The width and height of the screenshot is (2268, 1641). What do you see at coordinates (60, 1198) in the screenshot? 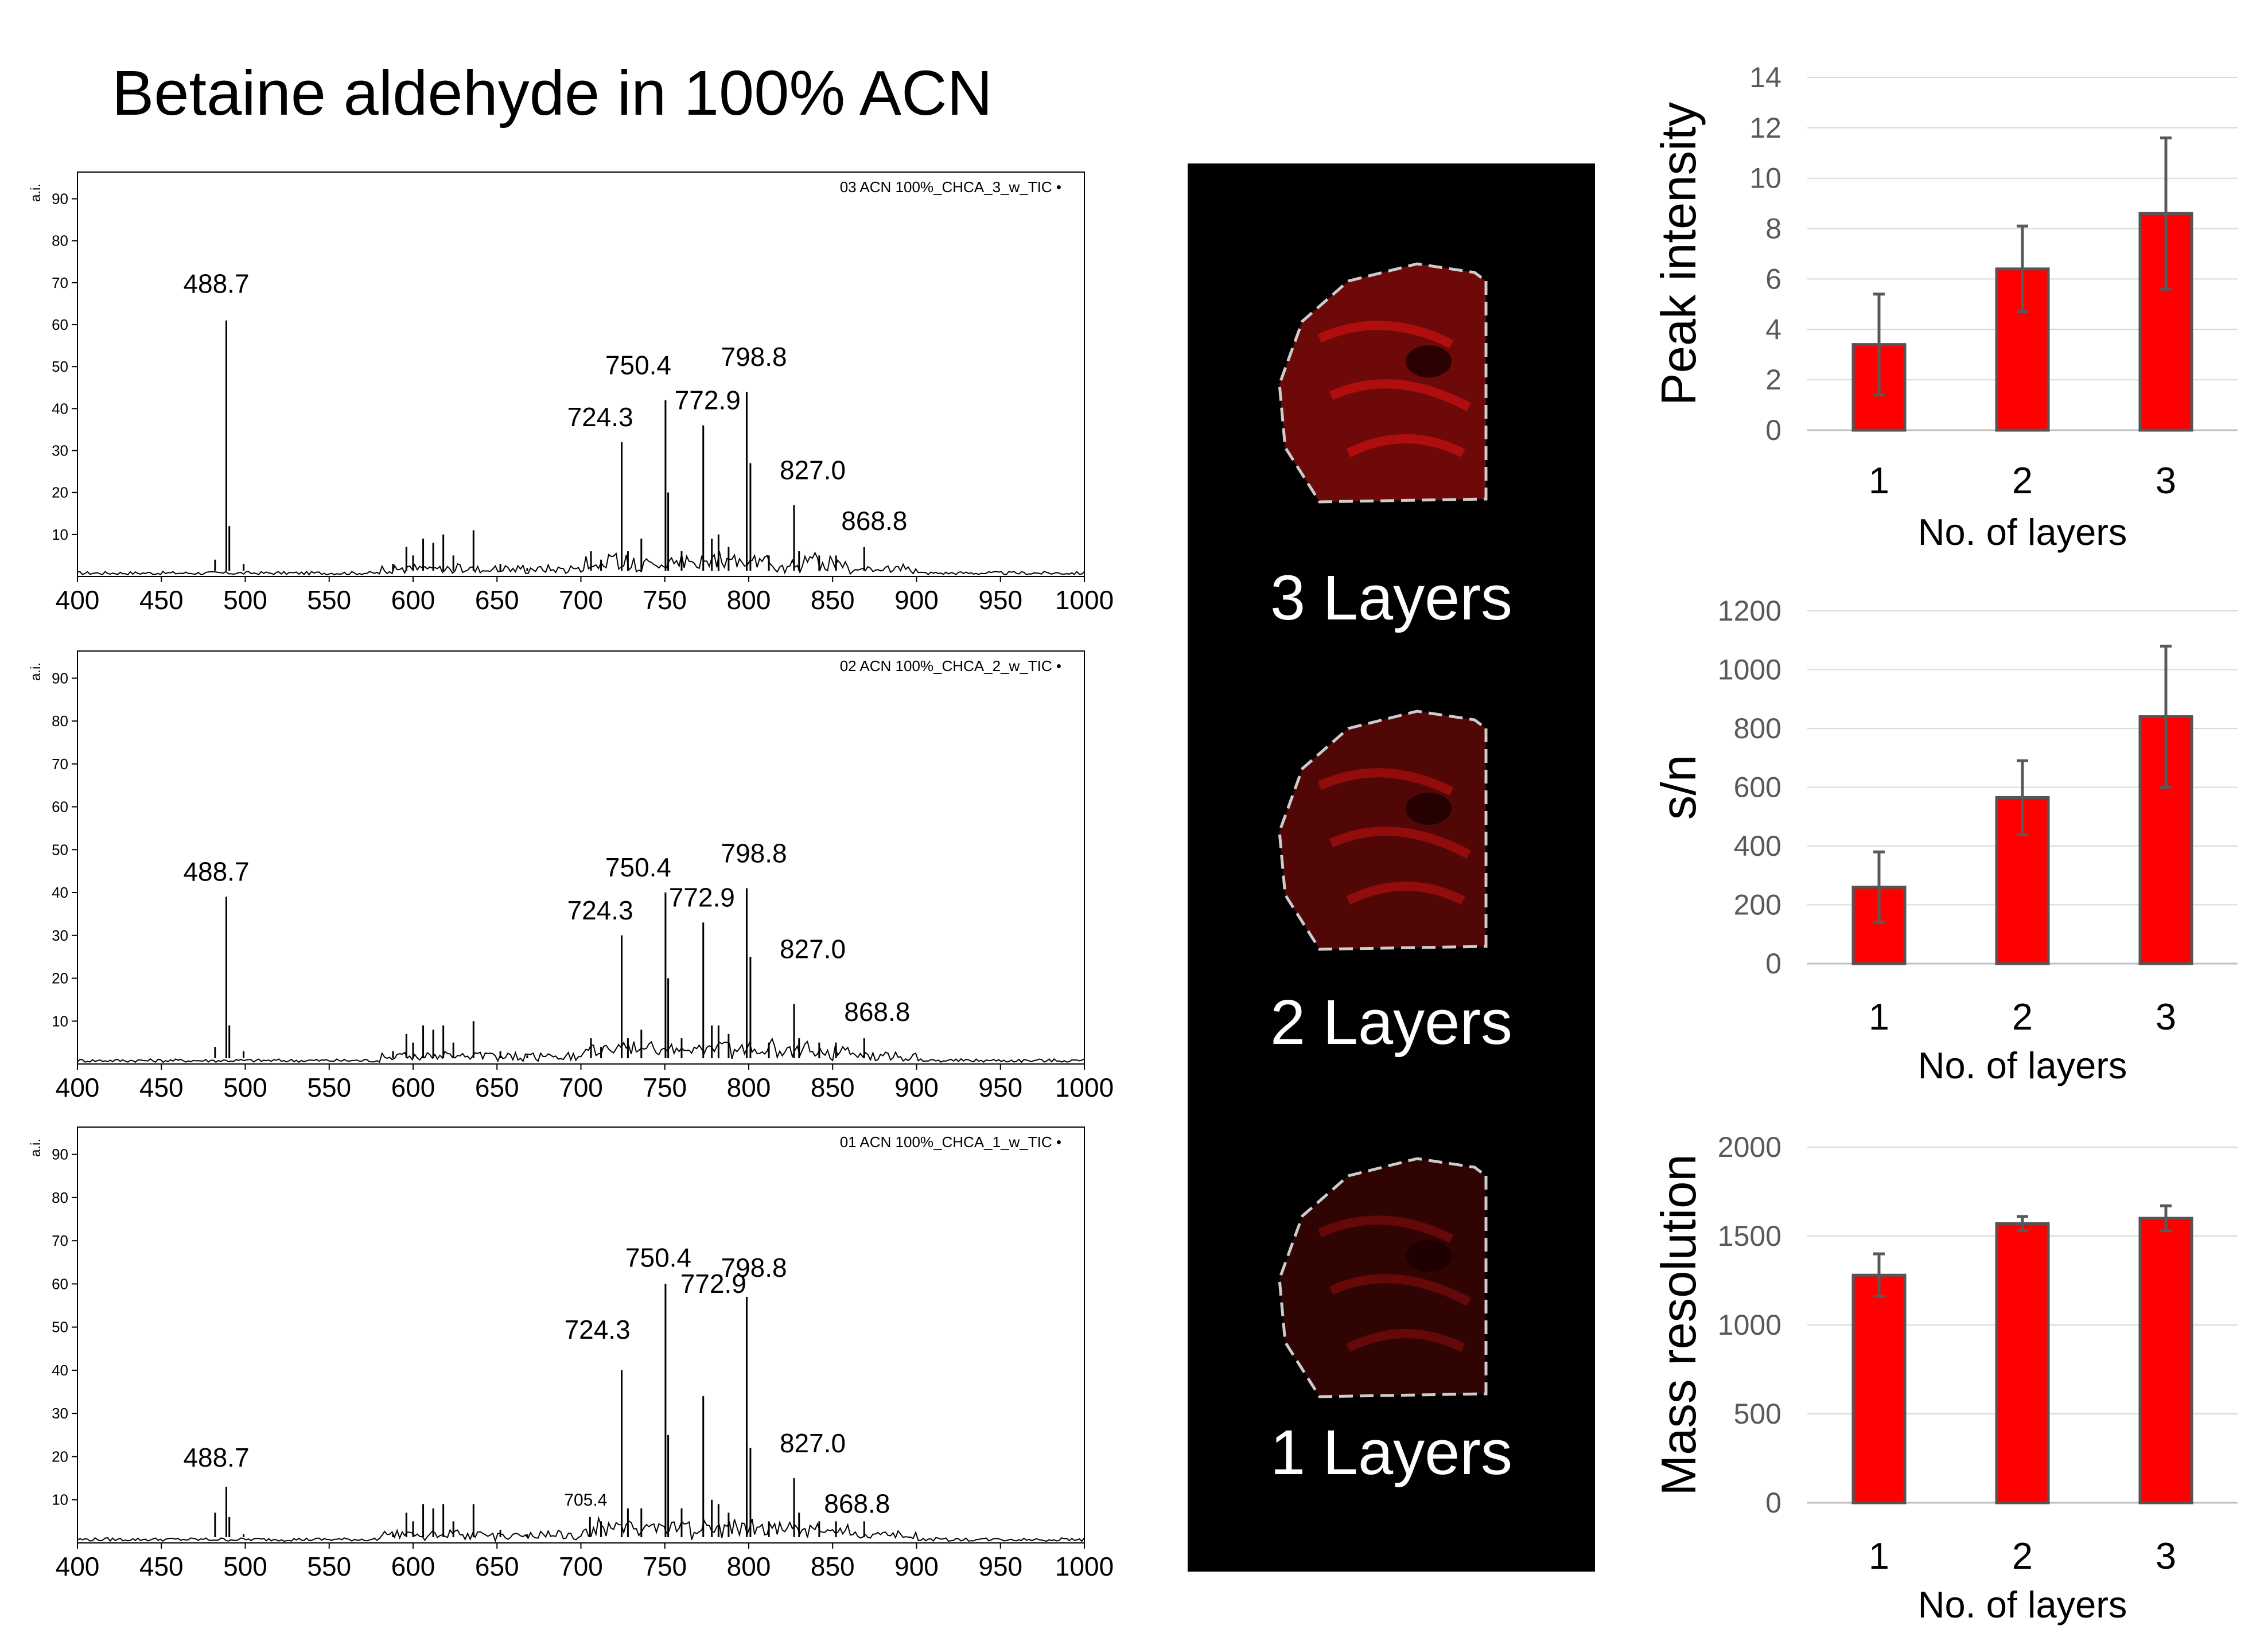
I see `y-tick-label: 80` at bounding box center [60, 1198].